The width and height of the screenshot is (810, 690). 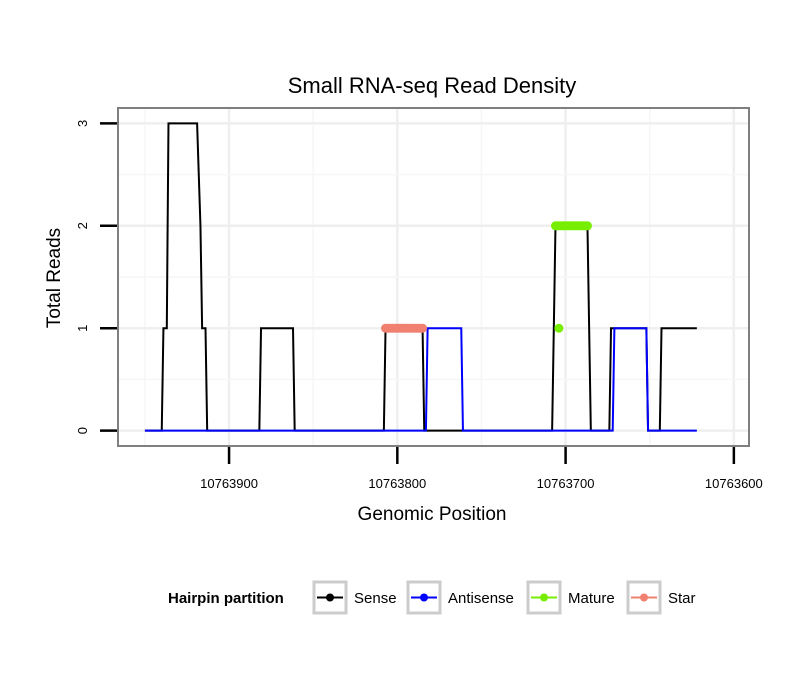 What do you see at coordinates (432, 514) in the screenshot?
I see `x-axis-label: Genomic Position` at bounding box center [432, 514].